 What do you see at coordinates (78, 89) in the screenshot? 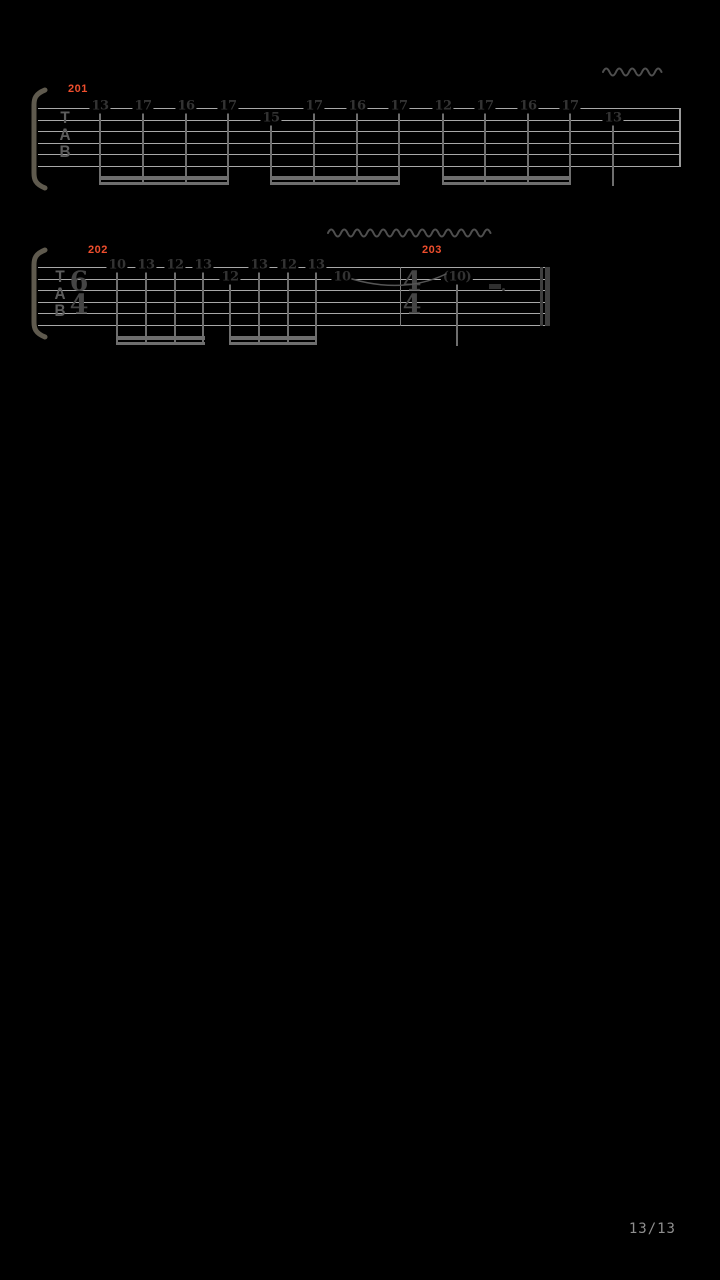
I see `measure-number: 201` at bounding box center [78, 89].